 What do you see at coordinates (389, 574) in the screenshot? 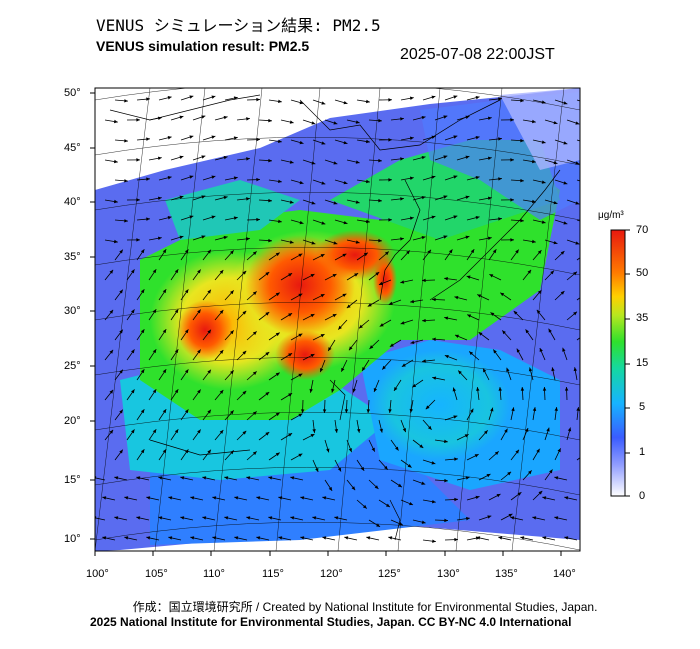
I see `lon-label: 125°` at bounding box center [389, 574].